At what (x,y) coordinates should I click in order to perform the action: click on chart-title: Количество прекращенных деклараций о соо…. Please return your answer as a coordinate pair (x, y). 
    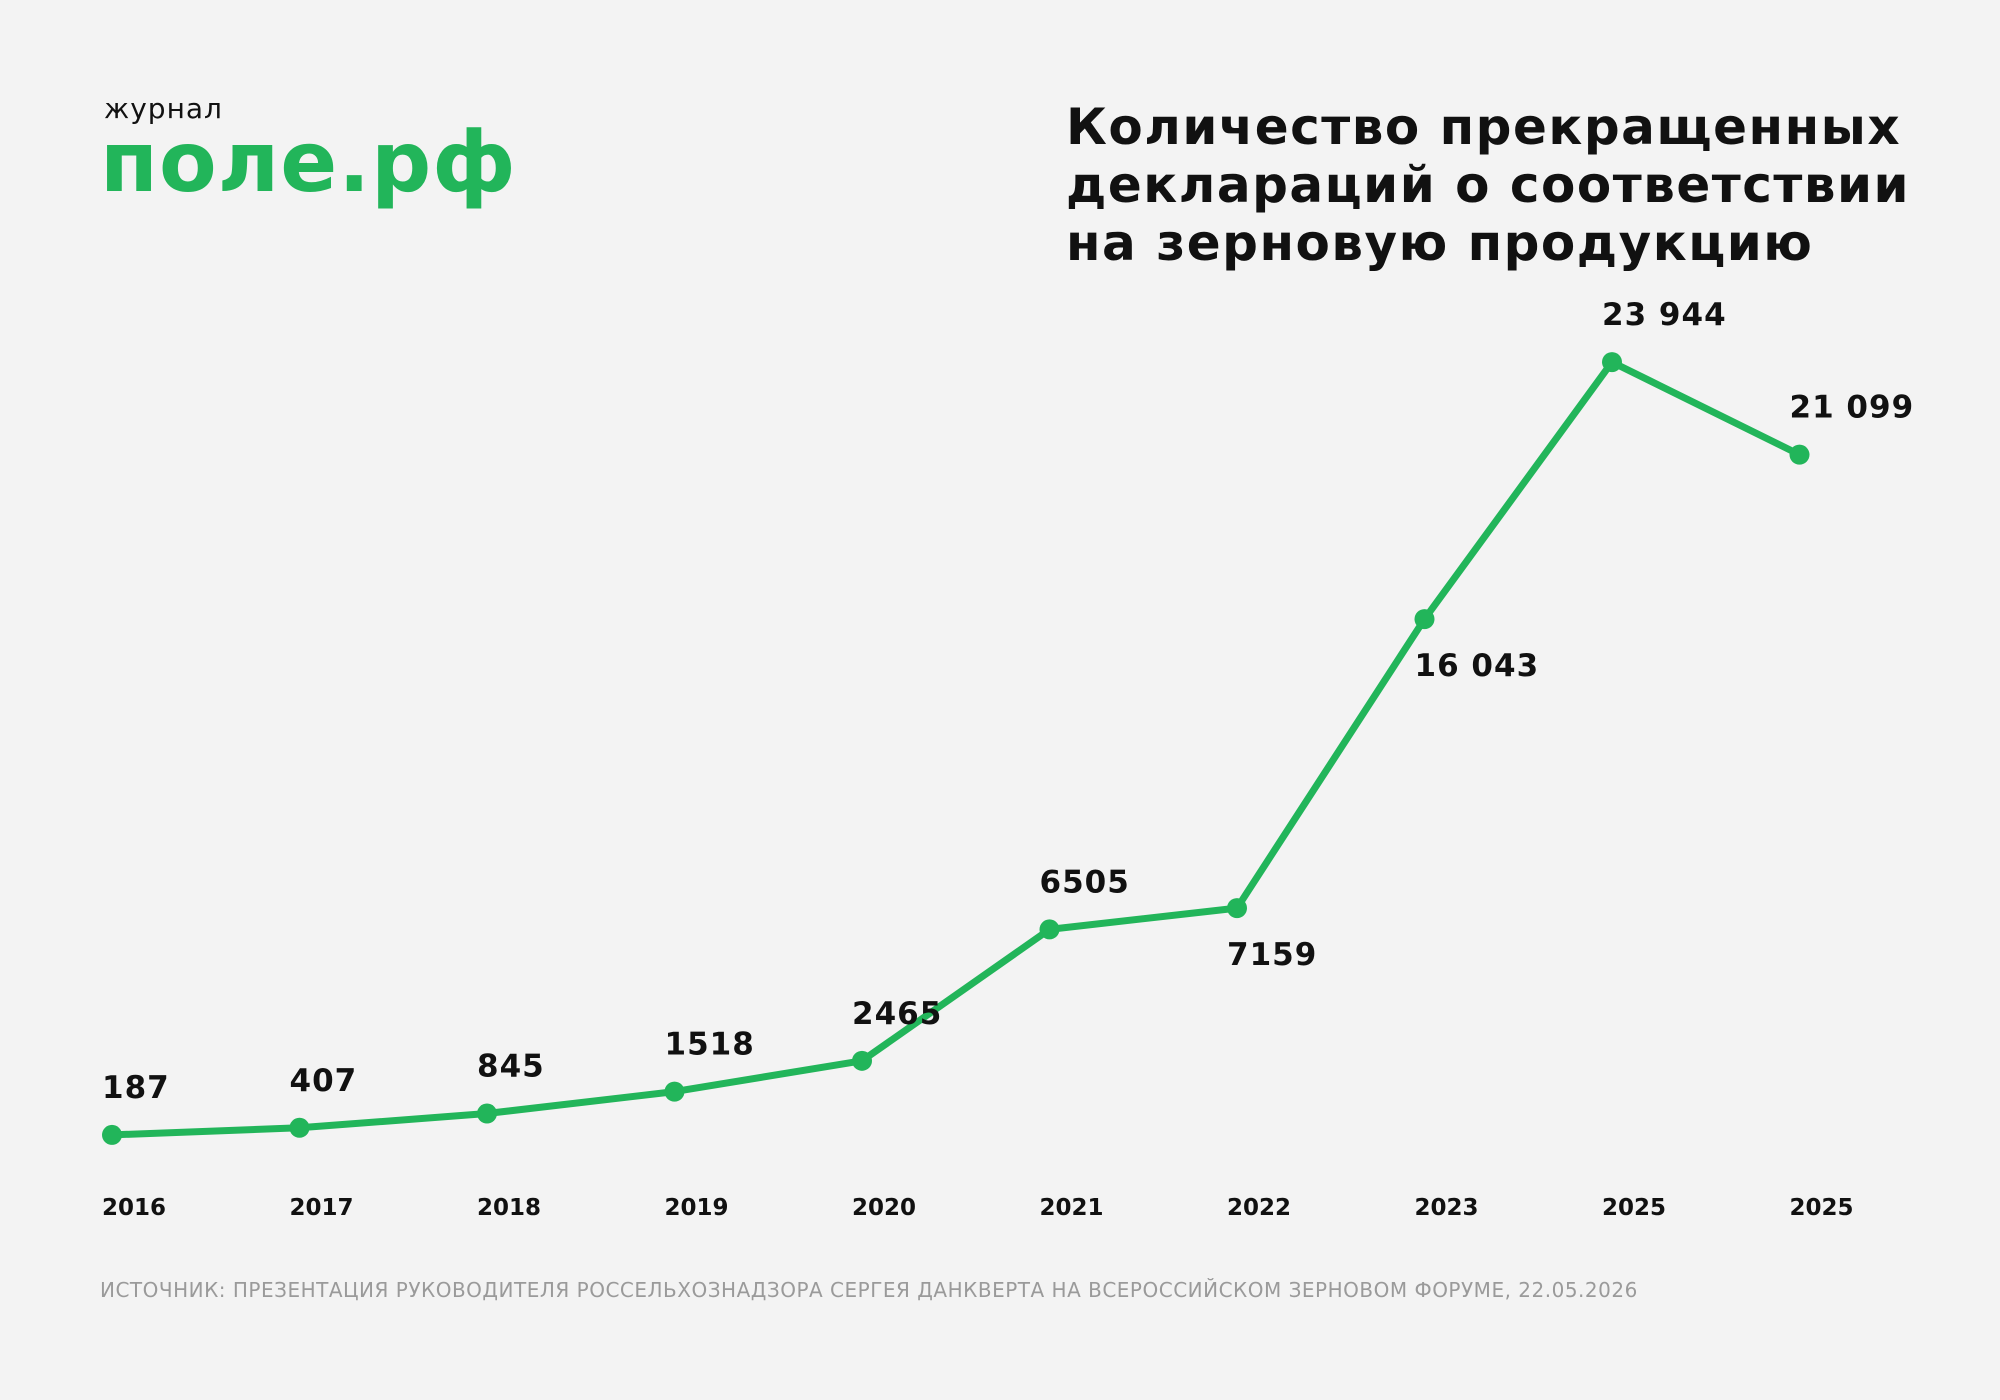
    Looking at the image, I should click on (1506, 185).